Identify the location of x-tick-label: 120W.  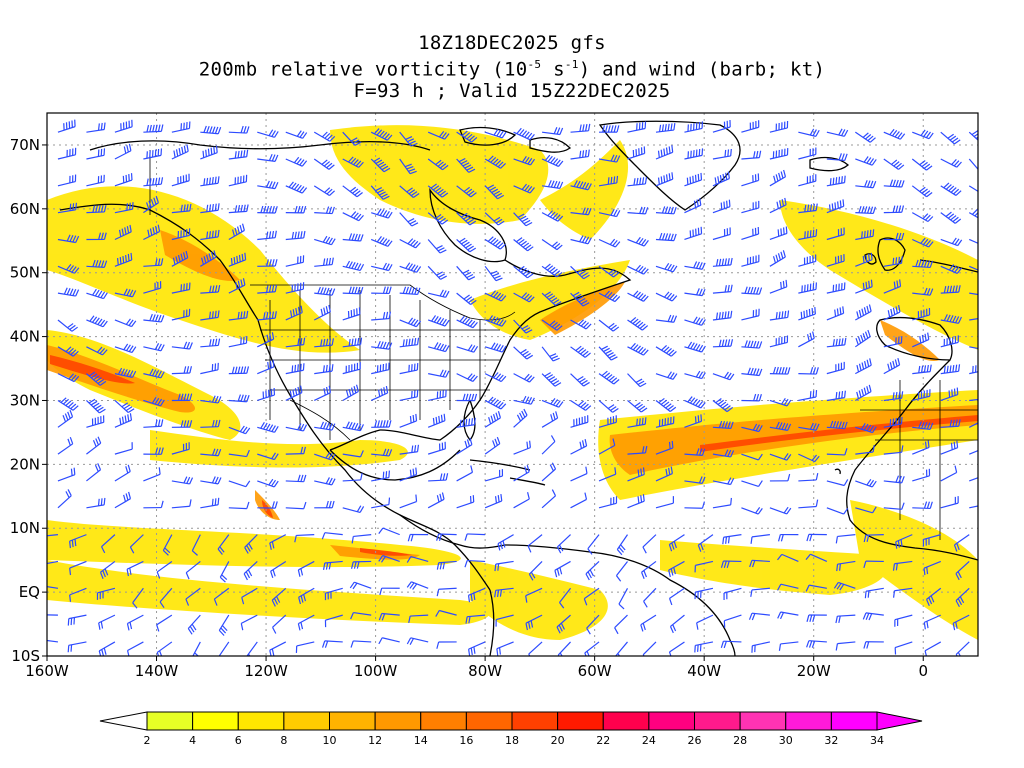
(266, 671).